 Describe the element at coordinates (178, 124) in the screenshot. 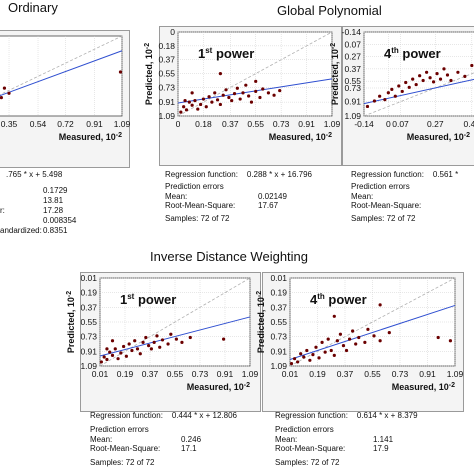

I see `tick-x-gp1-0: 0` at that location.